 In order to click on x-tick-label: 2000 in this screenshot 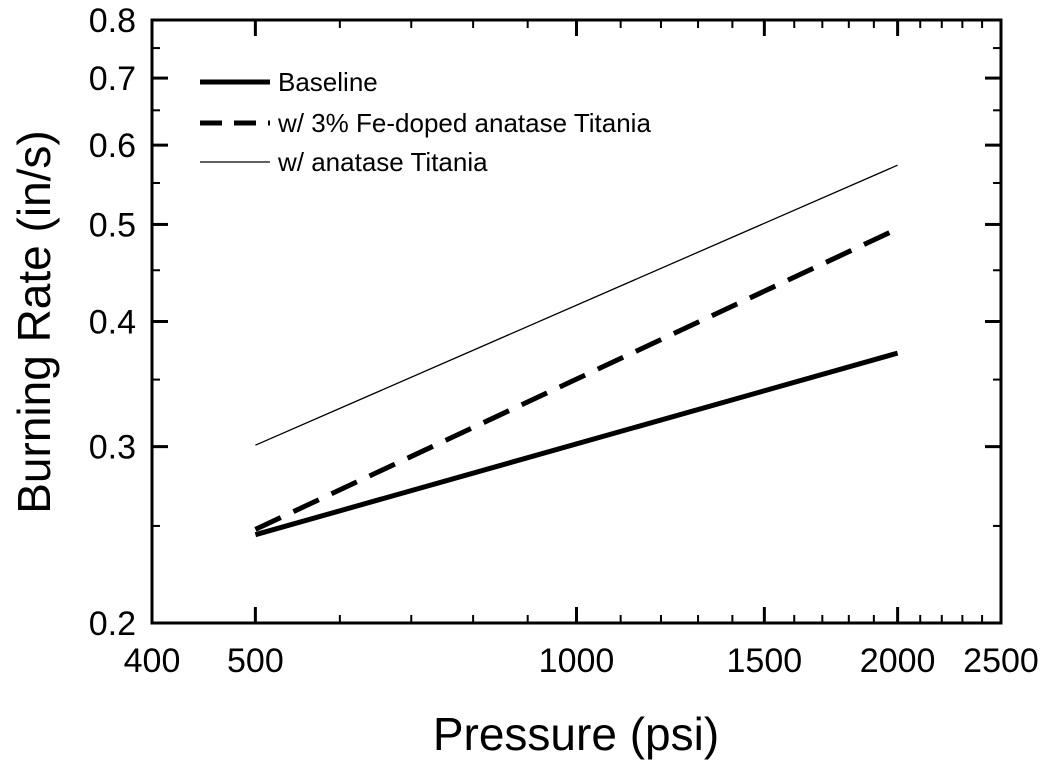, I will do `click(898, 661)`.